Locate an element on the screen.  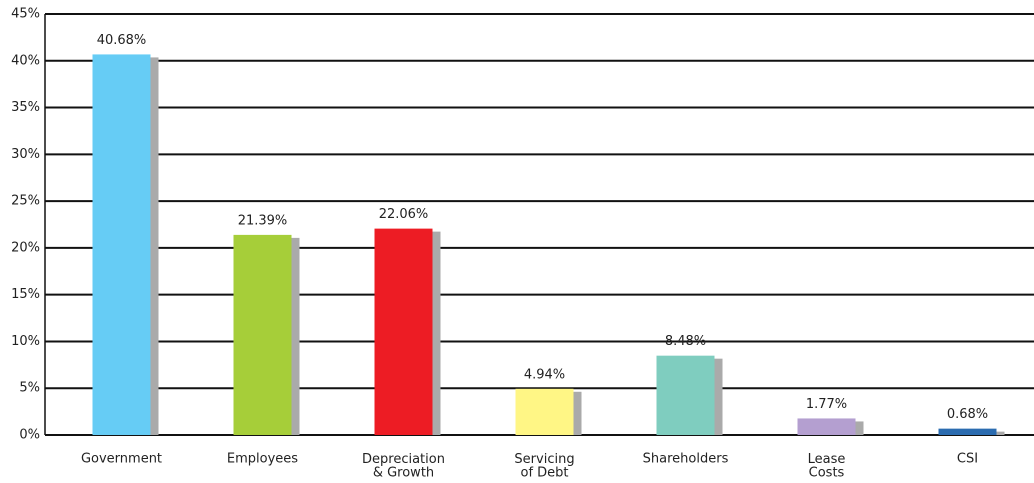
y-tick-label: 45% is located at coordinates (25, 14).